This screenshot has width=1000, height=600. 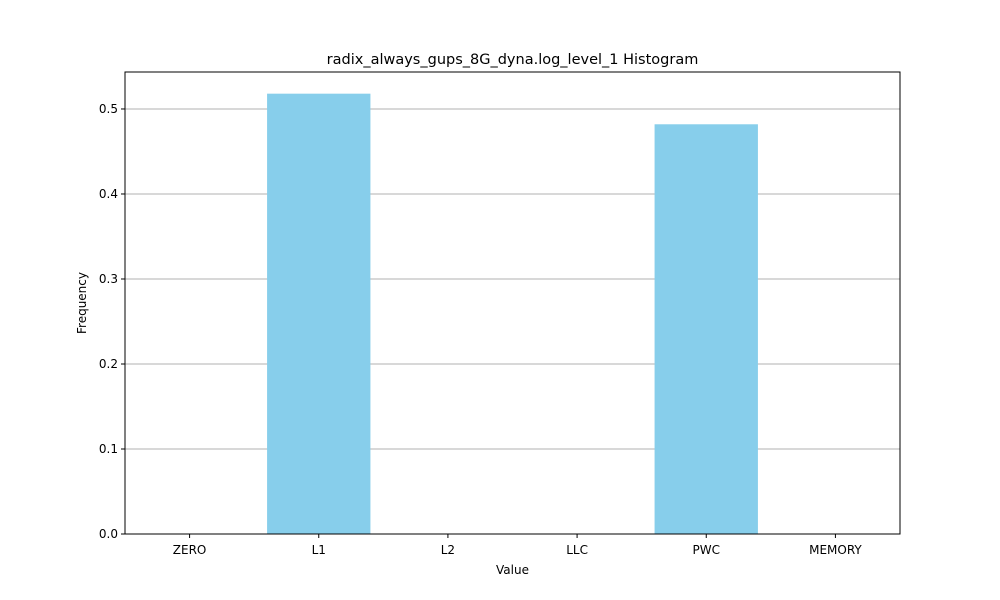 What do you see at coordinates (706, 550) in the screenshot?
I see `x-tick-label: PWC` at bounding box center [706, 550].